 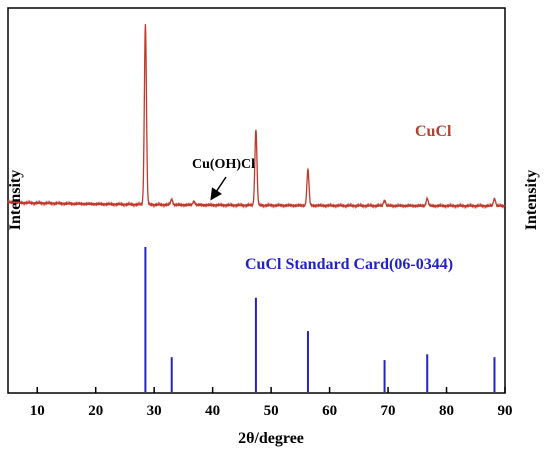 I want to click on annotation-arrow, so click(x=218, y=188).